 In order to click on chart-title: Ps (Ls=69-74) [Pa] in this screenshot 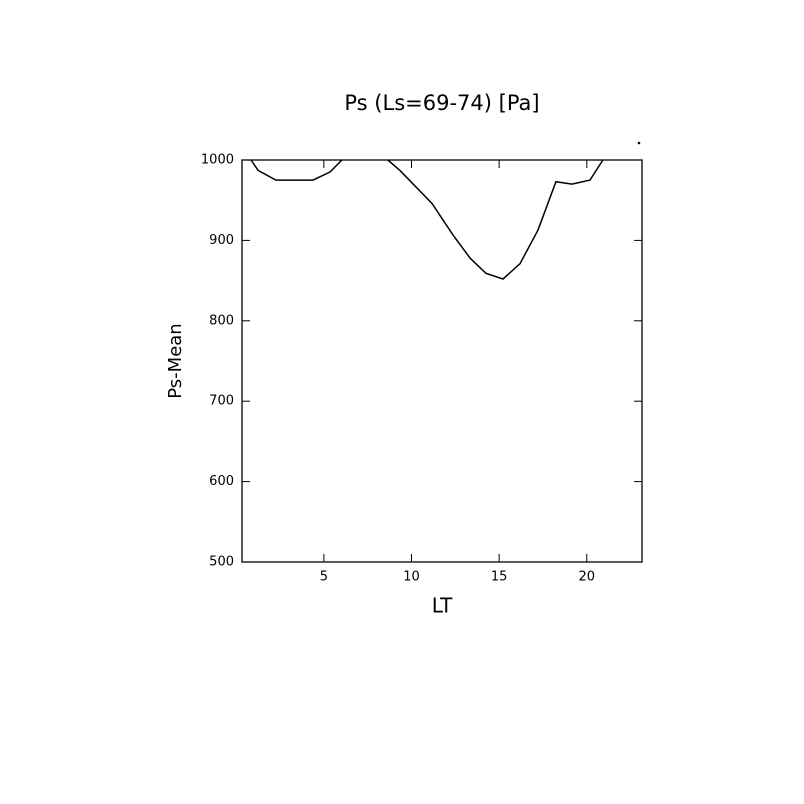, I will do `click(441, 103)`.